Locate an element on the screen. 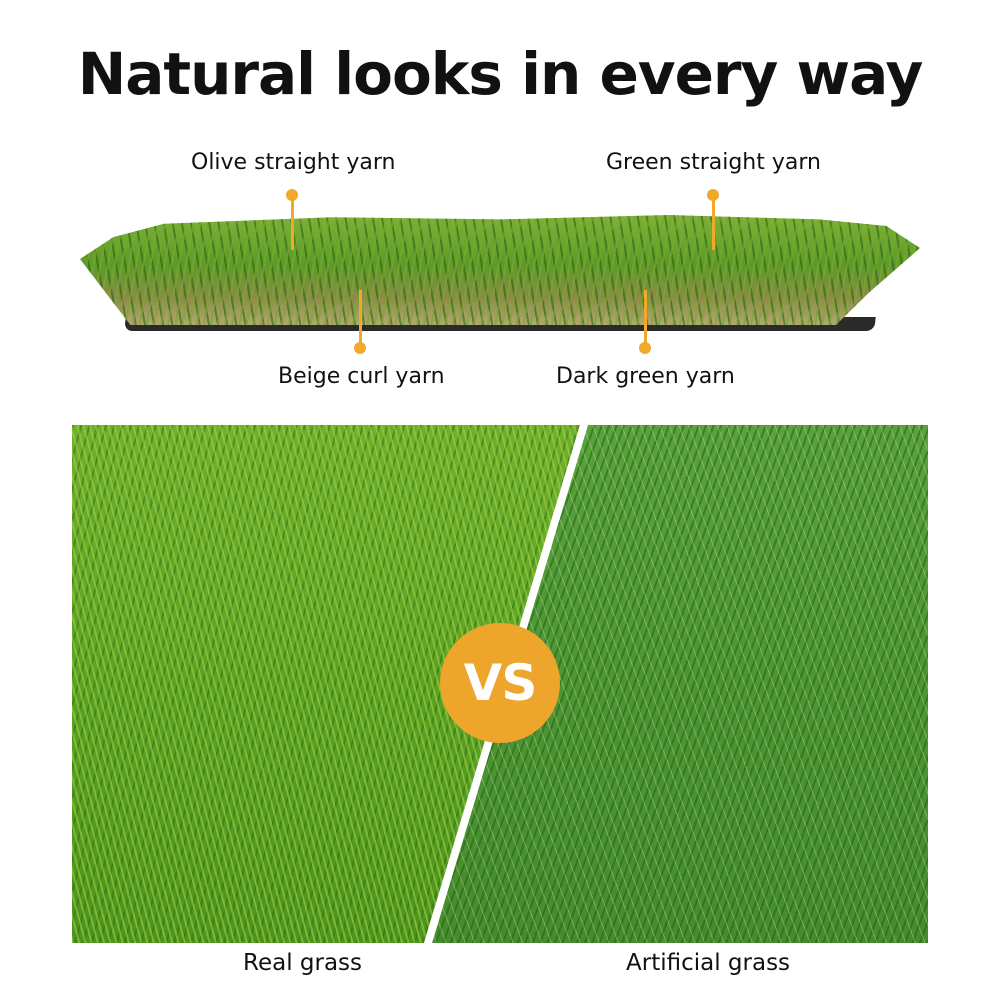  label-green-straight-yarn: Green straight yarn is located at coordinates (713, 162).